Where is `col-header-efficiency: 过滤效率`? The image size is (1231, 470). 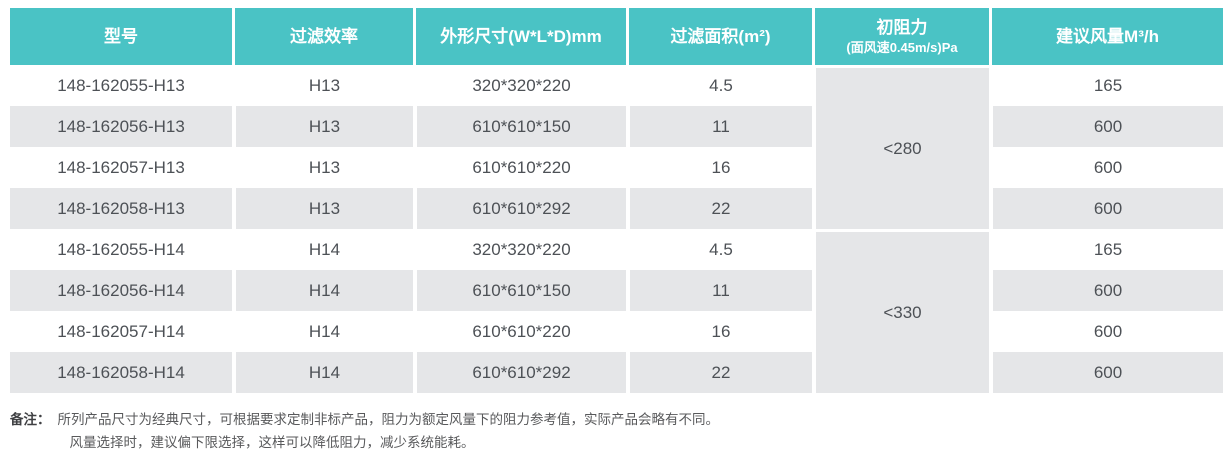 col-header-efficiency: 过滤效率 is located at coordinates (322, 36).